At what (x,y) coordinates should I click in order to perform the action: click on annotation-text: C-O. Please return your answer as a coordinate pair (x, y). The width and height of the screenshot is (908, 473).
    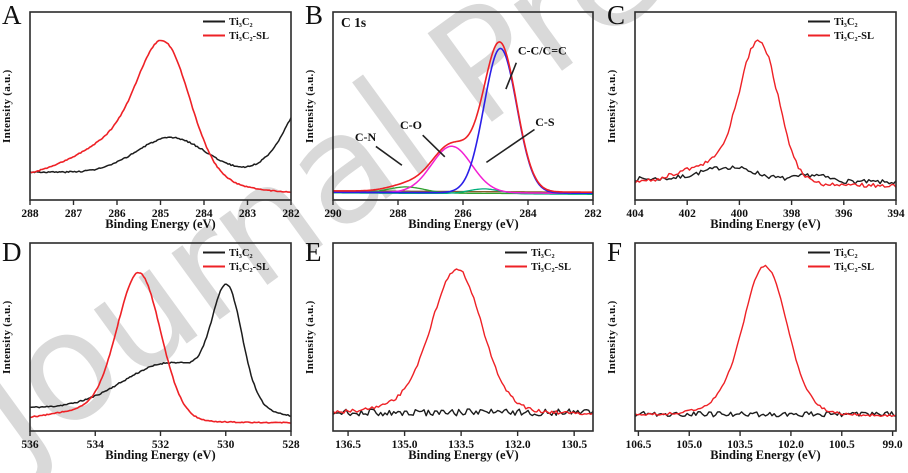
    Looking at the image, I should click on (411, 125).